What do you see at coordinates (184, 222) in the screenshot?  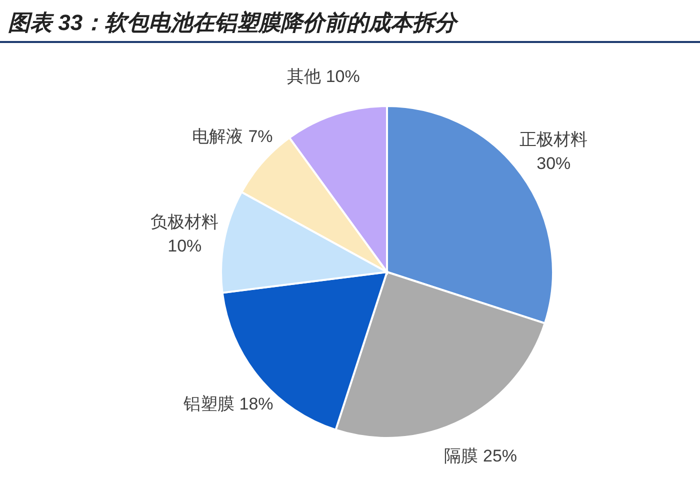 I see `slice-label: 负极材料` at bounding box center [184, 222].